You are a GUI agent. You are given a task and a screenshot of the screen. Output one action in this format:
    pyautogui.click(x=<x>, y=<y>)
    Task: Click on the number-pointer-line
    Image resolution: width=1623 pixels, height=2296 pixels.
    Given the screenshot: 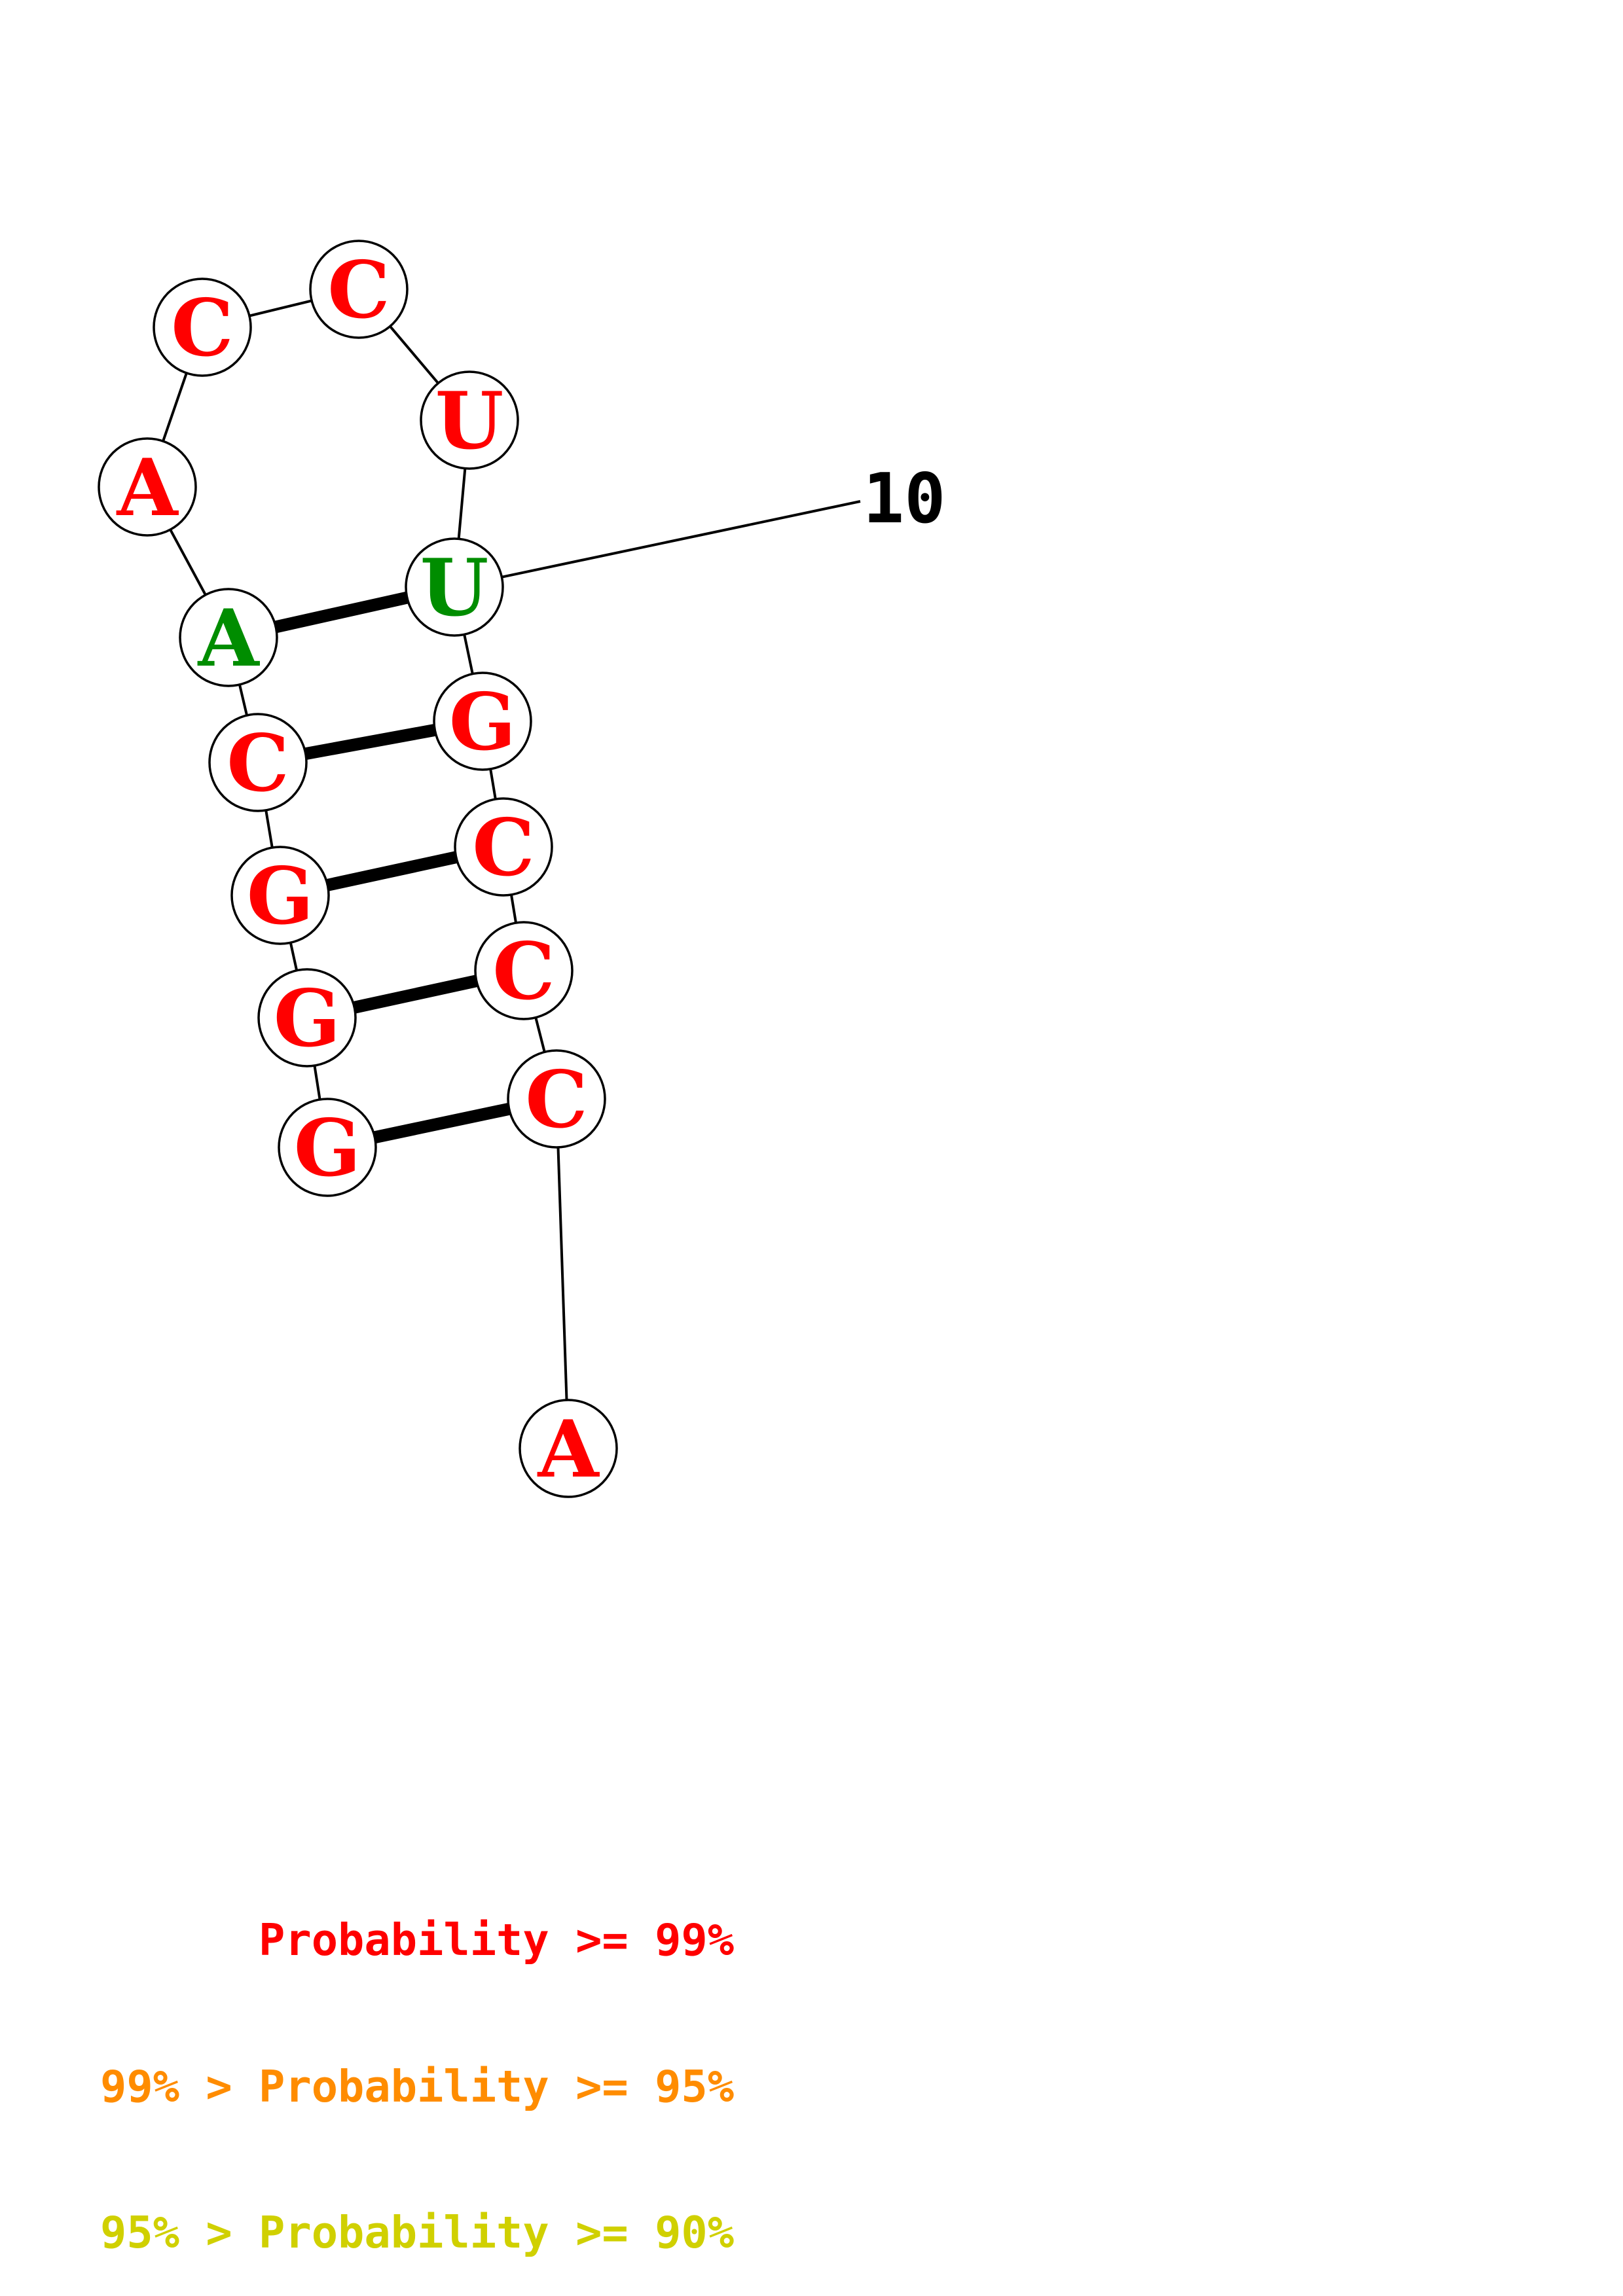 What is the action you would take?
    pyautogui.click(x=657, y=544)
    